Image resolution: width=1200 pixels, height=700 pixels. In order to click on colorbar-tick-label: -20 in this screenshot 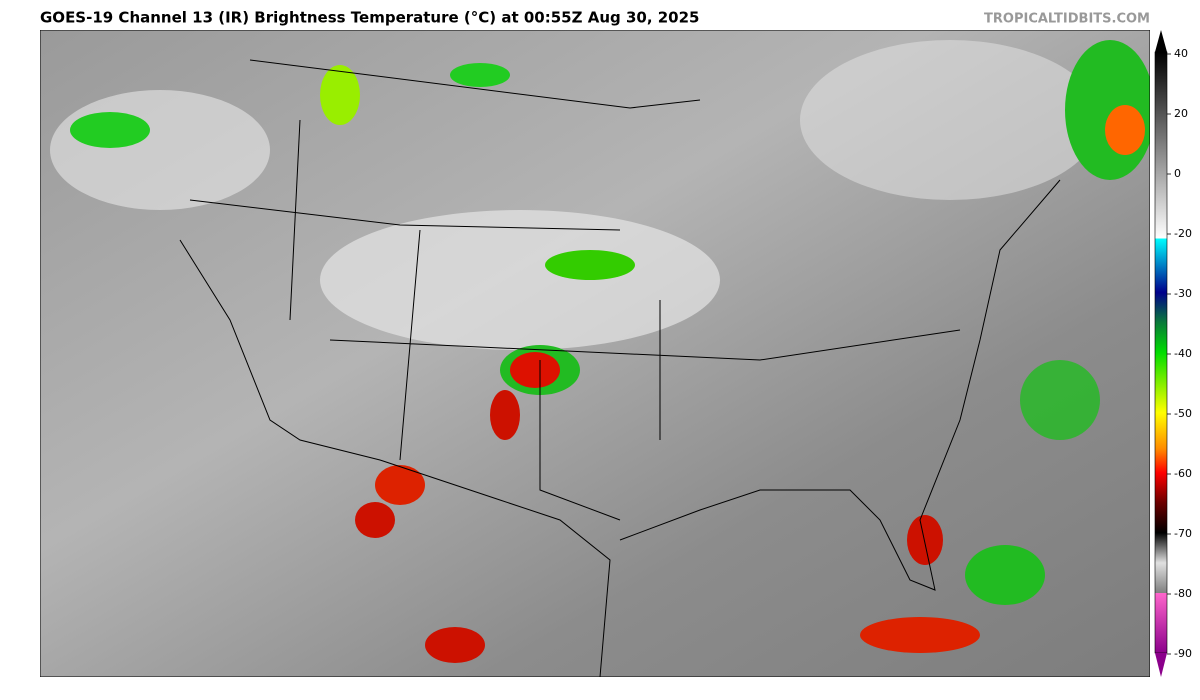, I will do `click(1183, 233)`.